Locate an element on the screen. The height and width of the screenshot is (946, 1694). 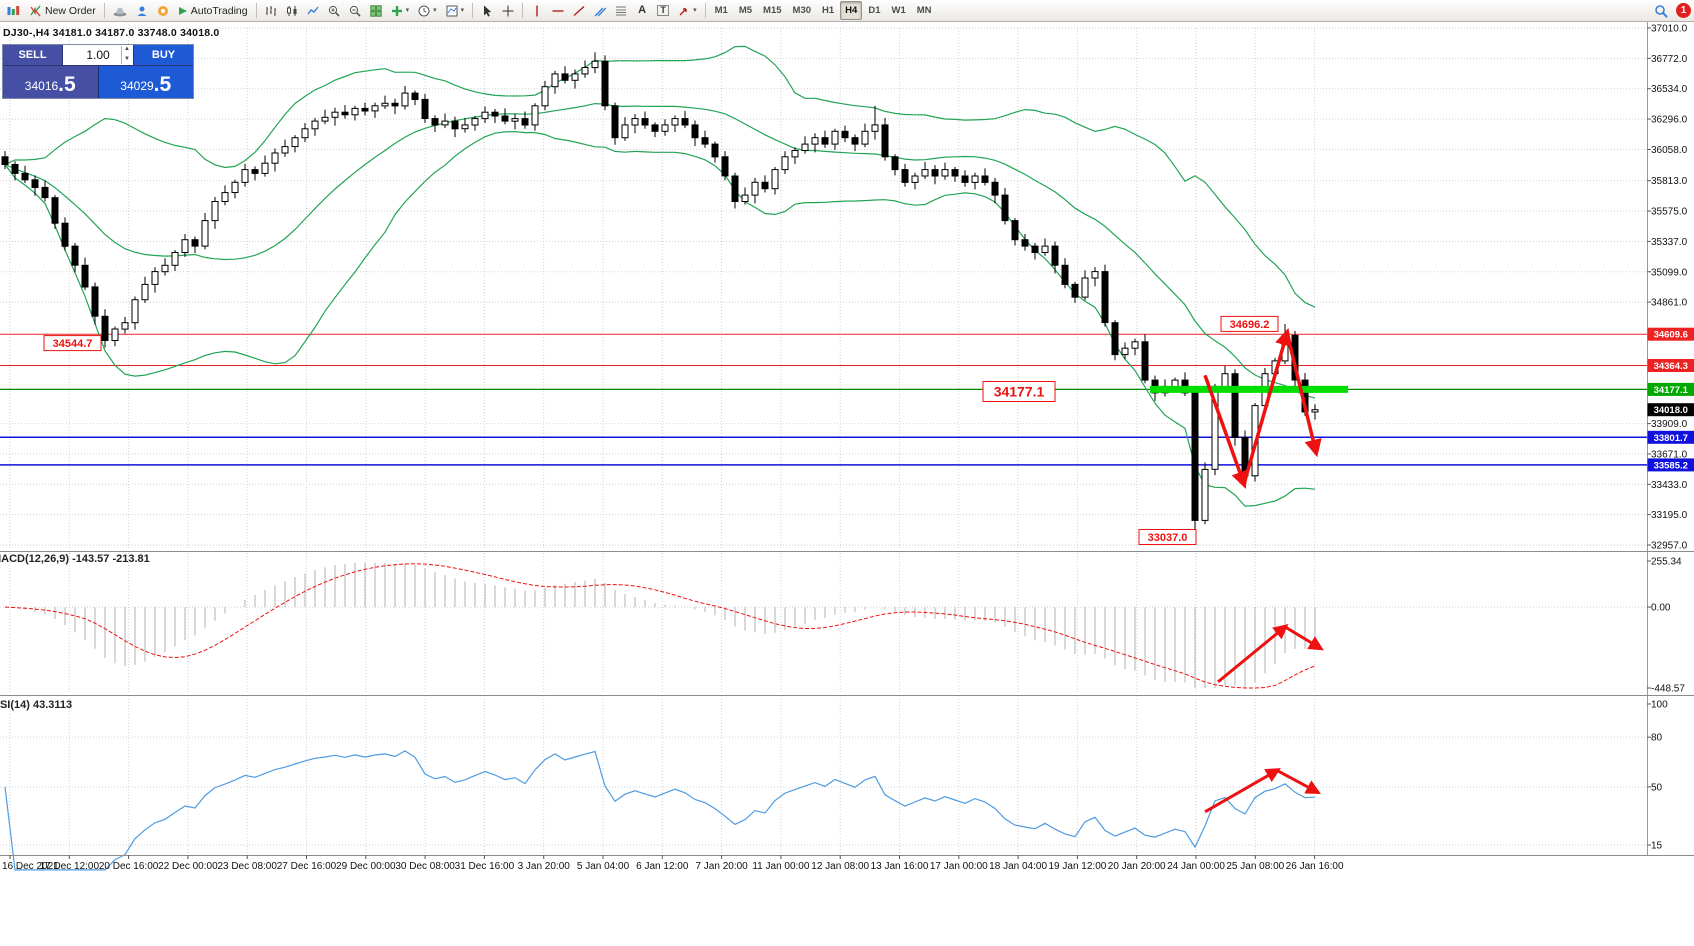
community-button is located at coordinates (163, 11).